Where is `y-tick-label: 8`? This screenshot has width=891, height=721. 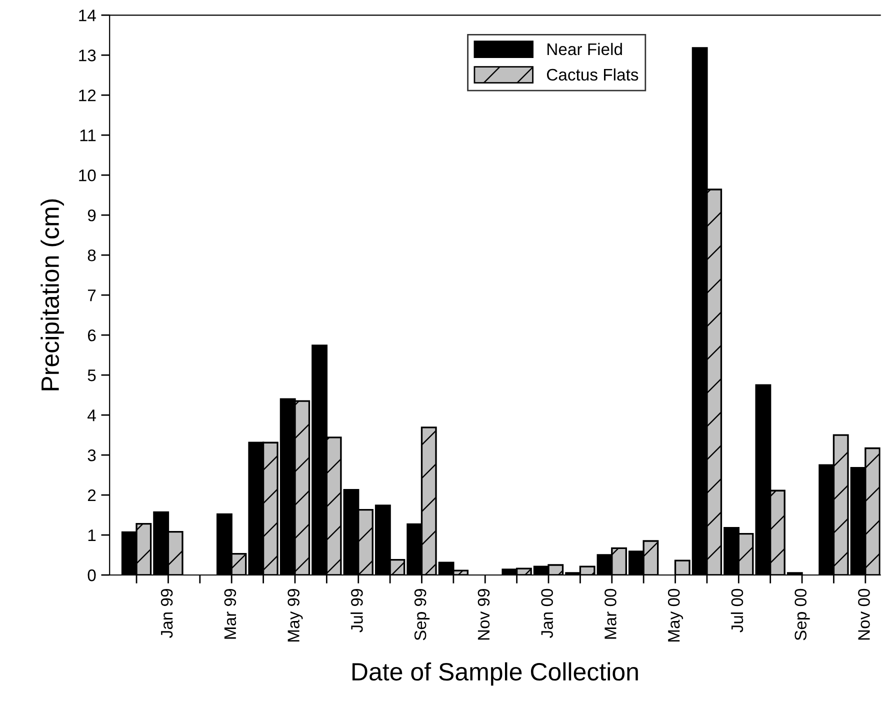
y-tick-label: 8 is located at coordinates (92, 255).